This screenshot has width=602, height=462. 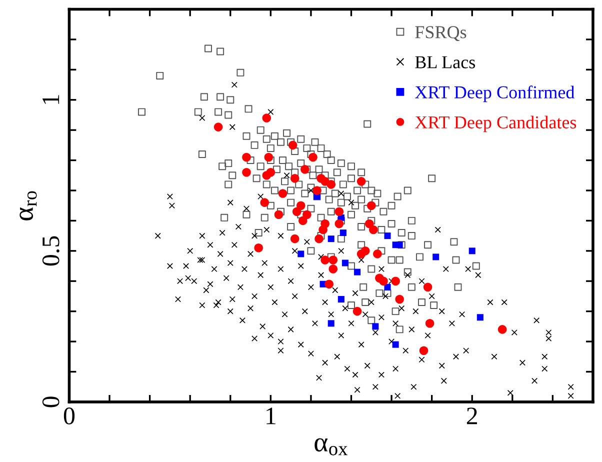 I want to click on legend-label: XRT Deep Confirmed, so click(x=494, y=94).